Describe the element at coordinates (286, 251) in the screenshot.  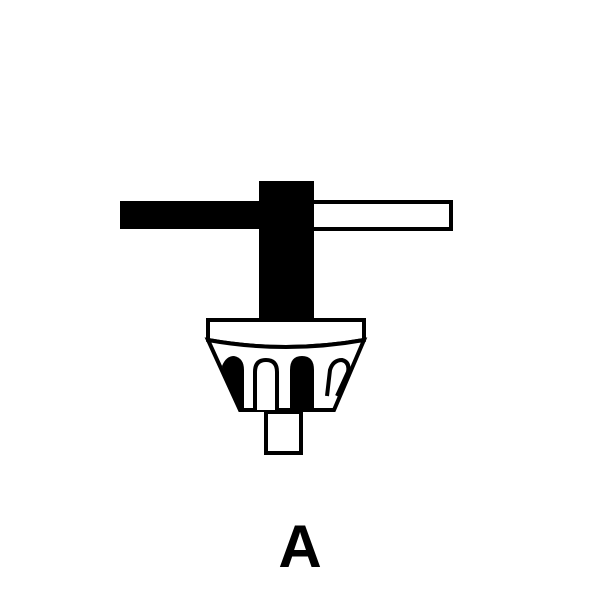
I see `key-shaft` at that location.